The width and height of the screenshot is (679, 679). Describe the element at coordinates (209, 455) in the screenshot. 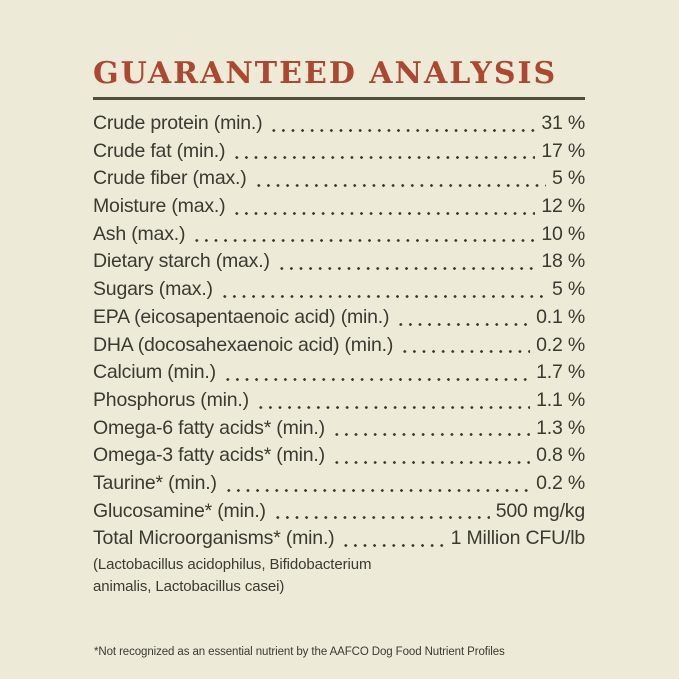

I see `nutrient-label: Omega-3 fatty acids* (min.)` at that location.